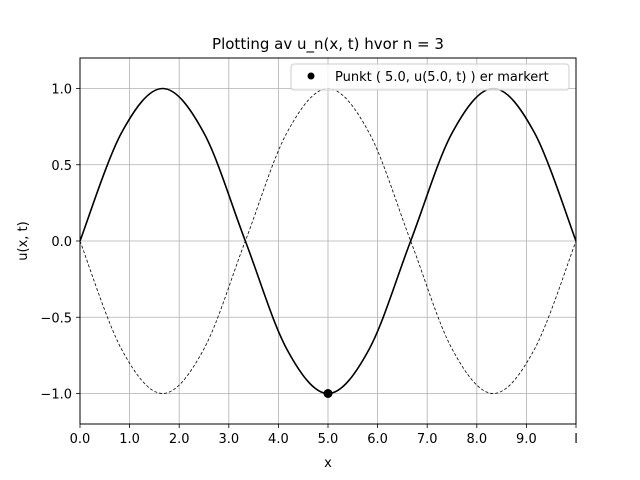 The width and height of the screenshot is (640, 480). I want to click on y-tick-label: 0.5, so click(61, 166).